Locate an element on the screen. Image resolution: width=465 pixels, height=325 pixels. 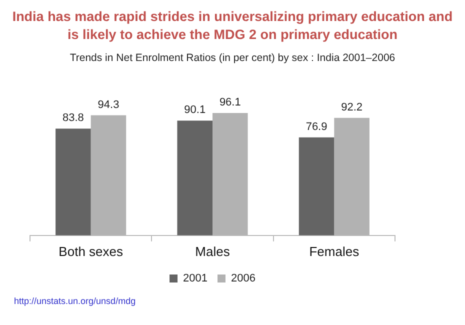
data-label: 83.8 is located at coordinates (73, 118).